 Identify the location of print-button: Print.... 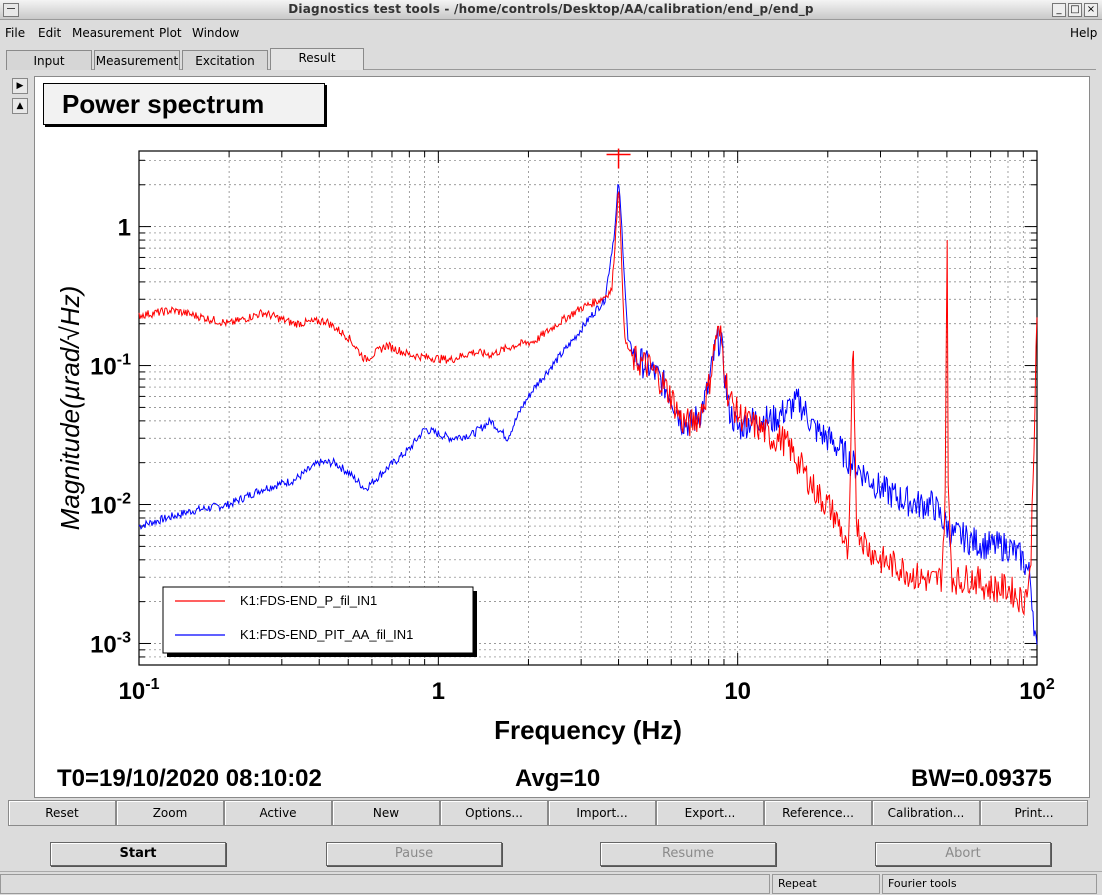
(1034, 813).